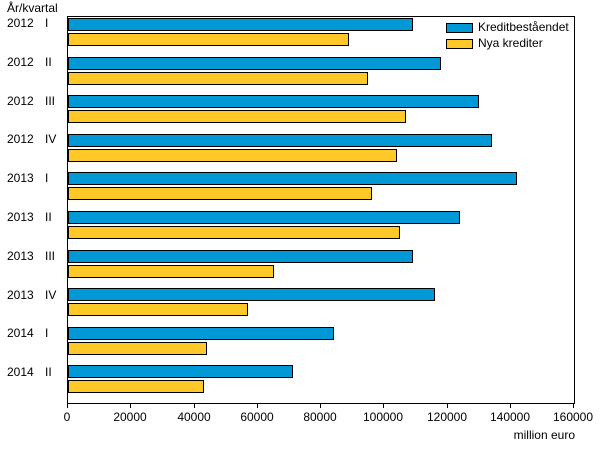  I want to click on y-label-2013-I: 2013 I, so click(33, 190).